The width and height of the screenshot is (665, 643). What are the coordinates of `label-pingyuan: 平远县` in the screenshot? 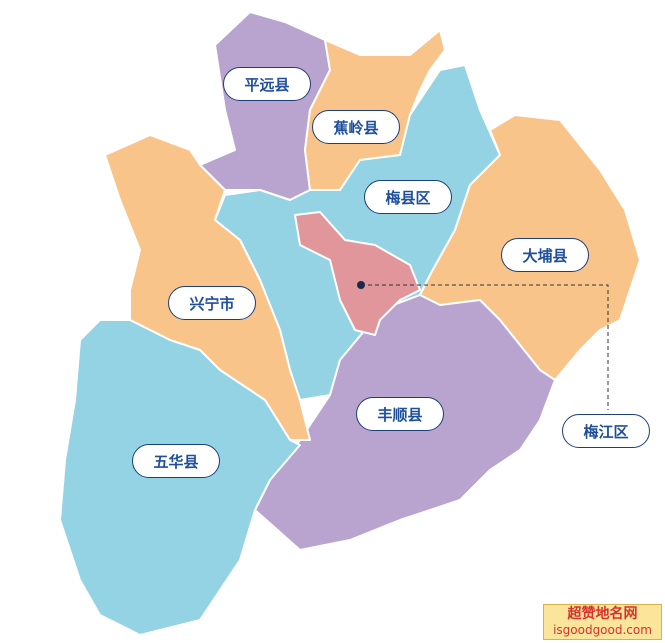 It's located at (267, 84).